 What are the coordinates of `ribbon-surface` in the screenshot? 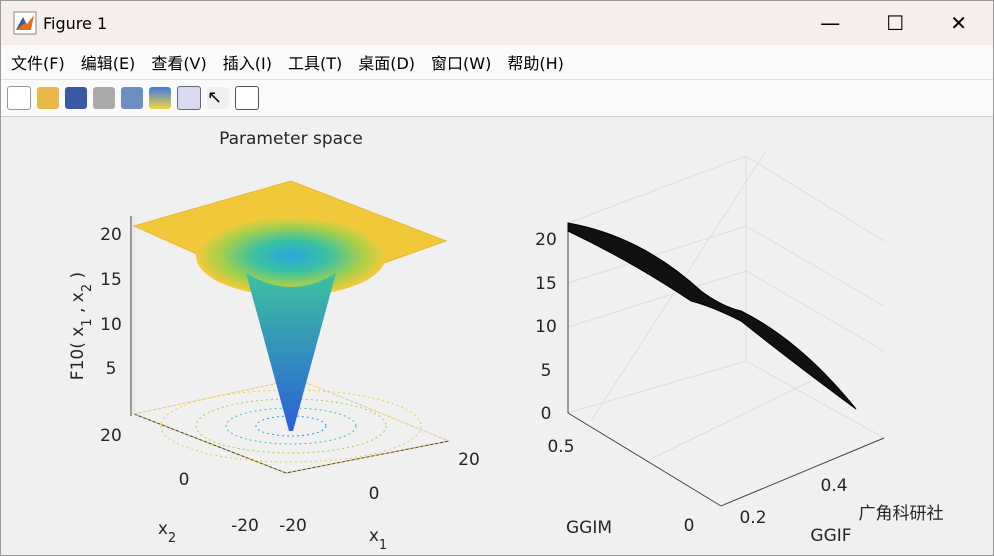 It's located at (712, 316).